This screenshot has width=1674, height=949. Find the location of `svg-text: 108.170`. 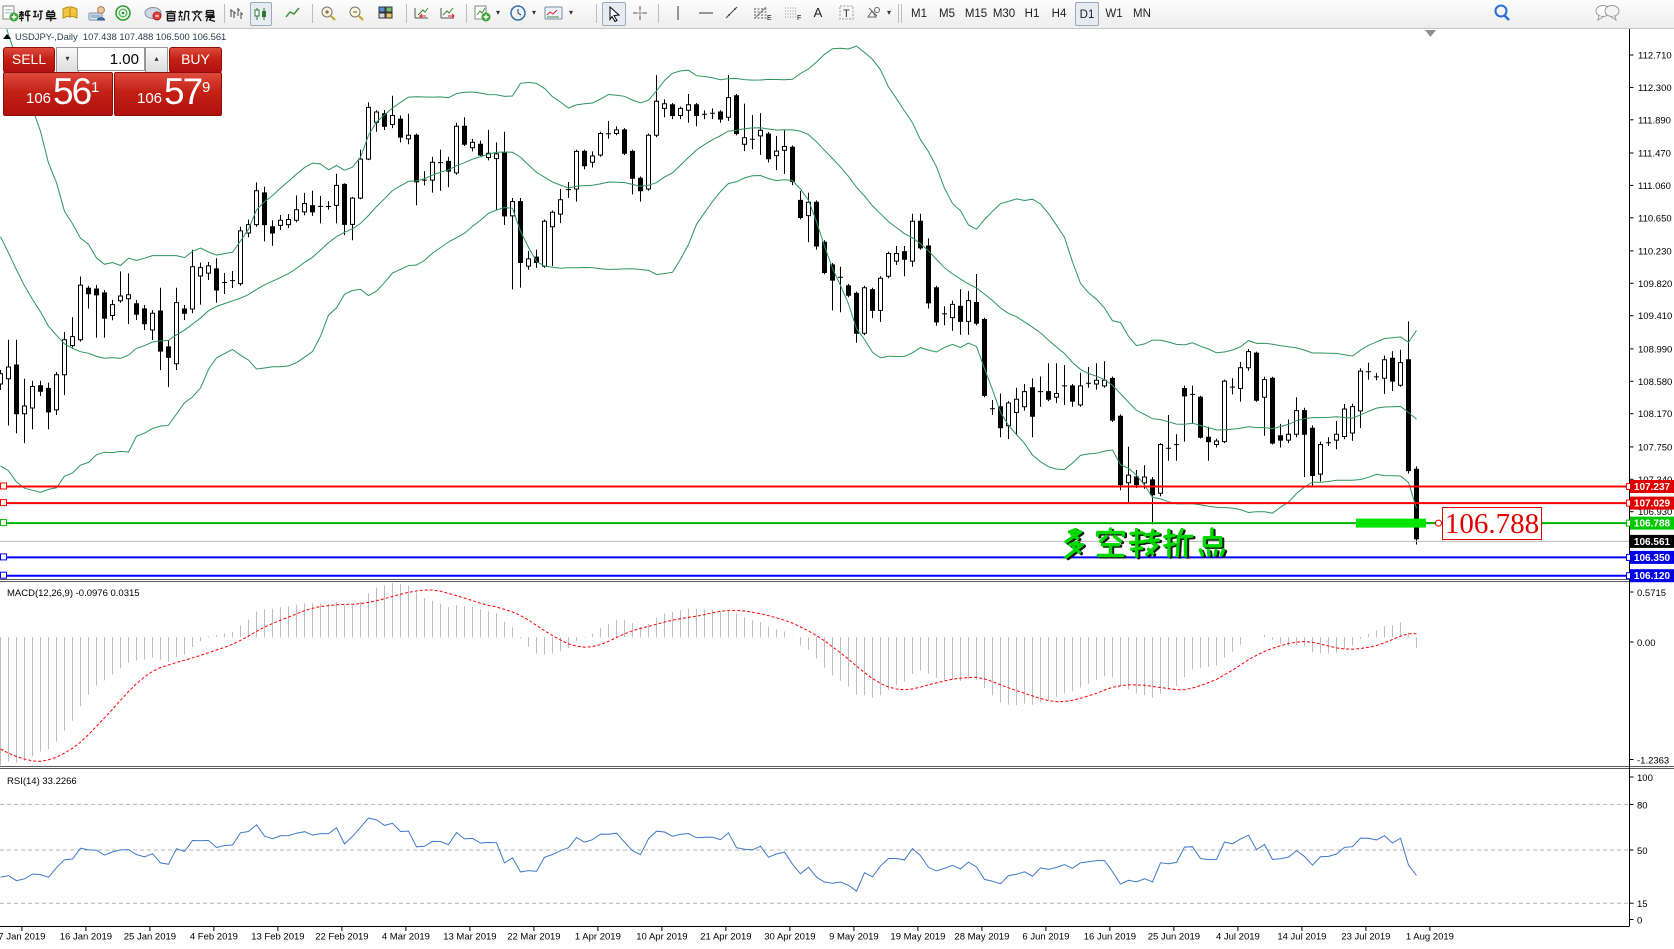

svg-text: 108.170 is located at coordinates (1655, 414).